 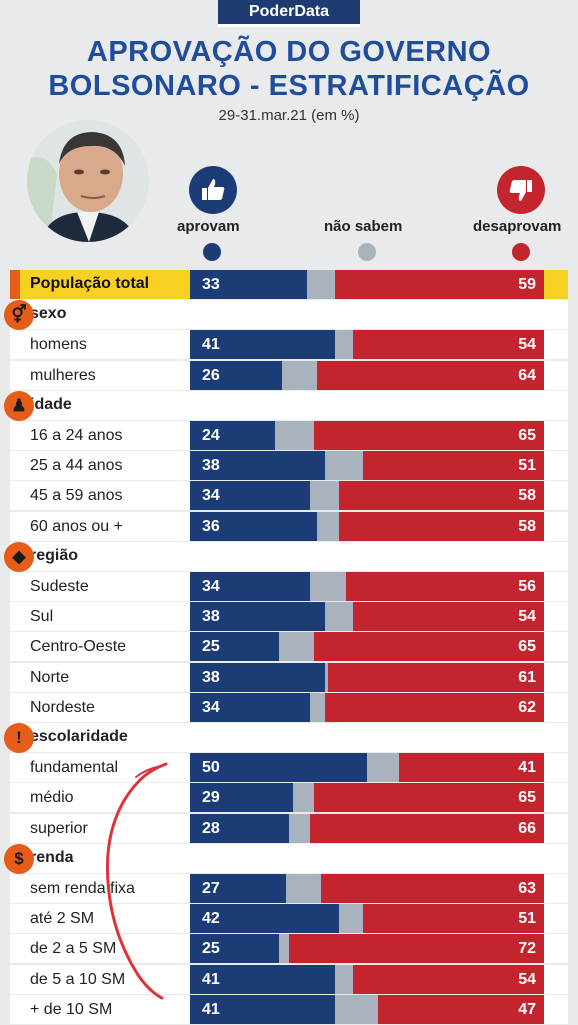 I want to click on data-label-desaprovam: 72, so click(x=527, y=949).